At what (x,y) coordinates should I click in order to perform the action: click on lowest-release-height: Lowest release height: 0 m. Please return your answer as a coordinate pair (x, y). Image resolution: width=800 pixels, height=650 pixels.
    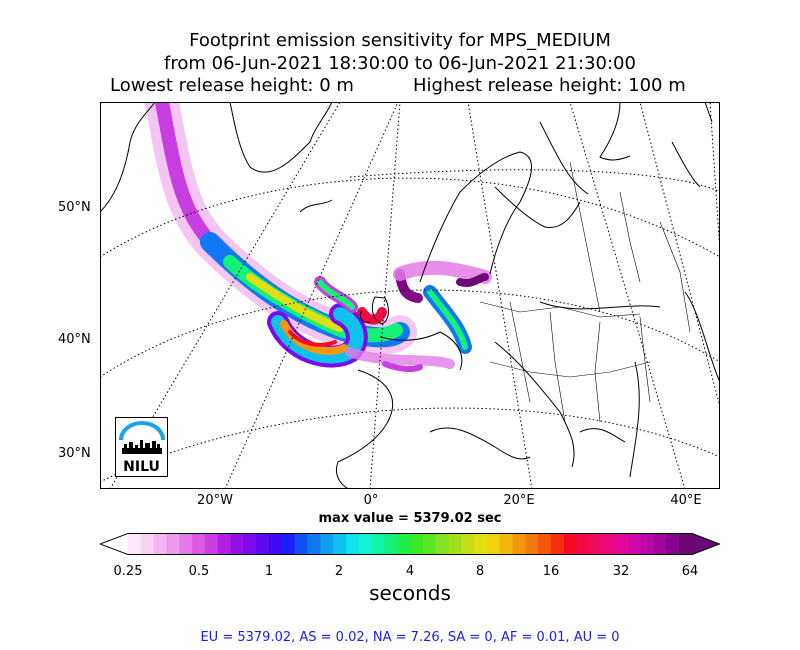
    Looking at the image, I should click on (232, 85).